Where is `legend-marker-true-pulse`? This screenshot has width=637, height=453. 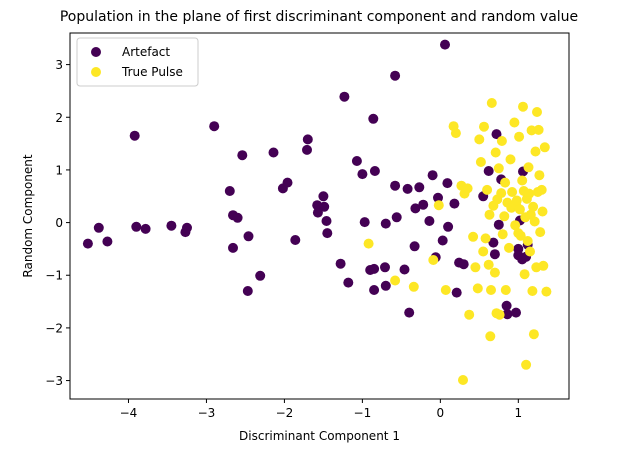
legend-marker-true-pulse is located at coordinates (96, 72).